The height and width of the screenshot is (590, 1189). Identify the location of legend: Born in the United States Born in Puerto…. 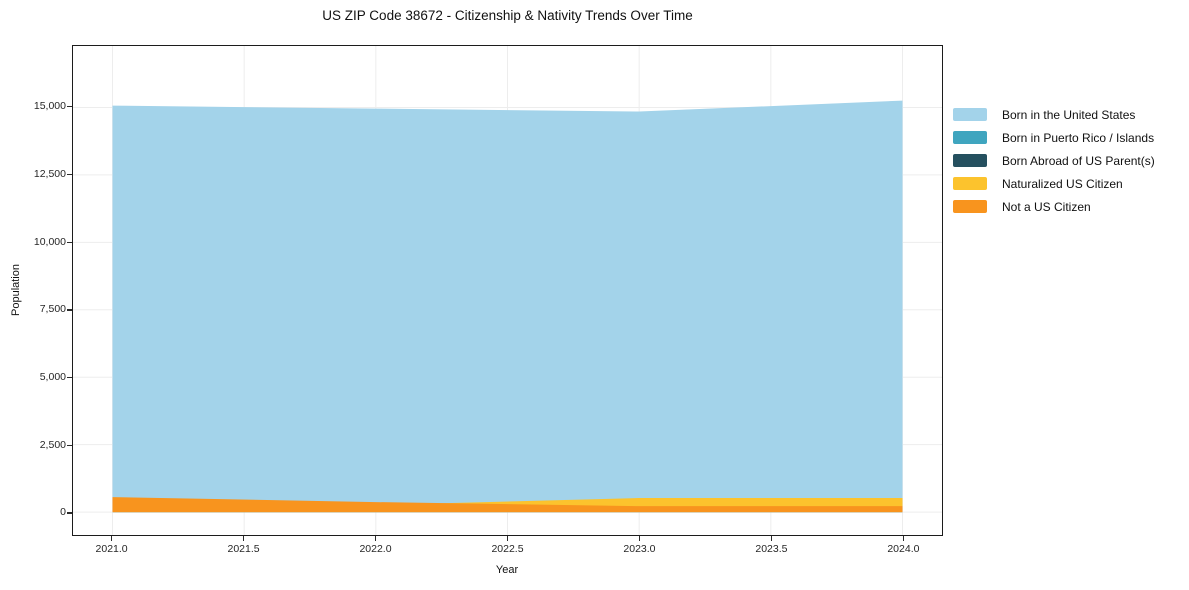
(1054, 160).